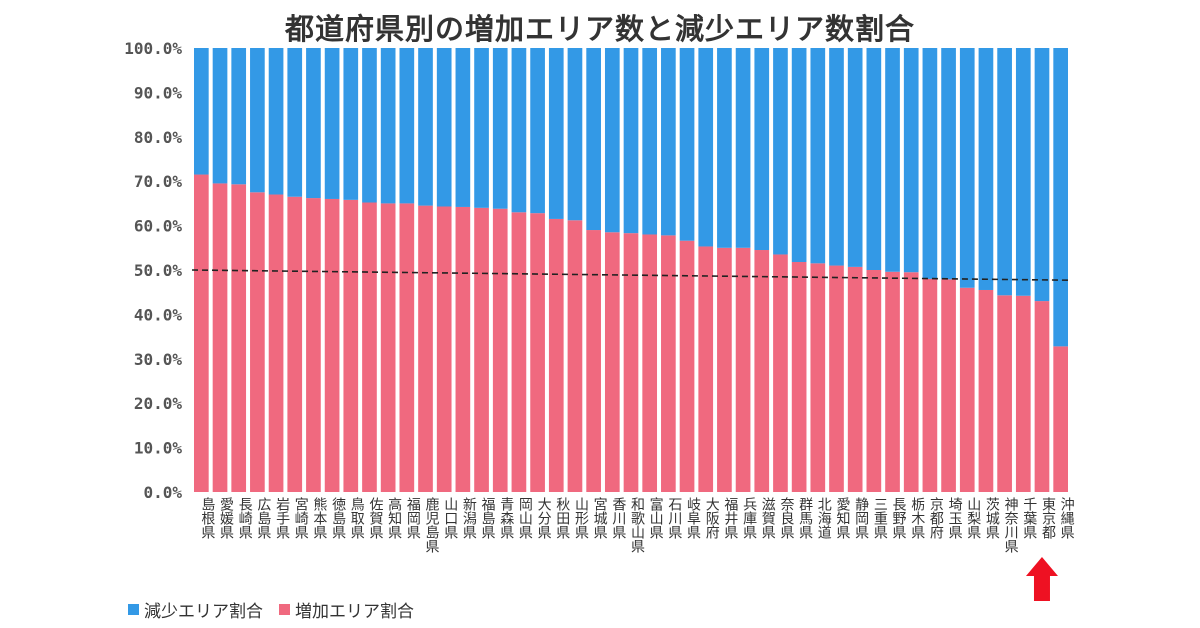 The height and width of the screenshot is (628, 1200). I want to click on x-tick-label: 大分県, so click(544, 518).